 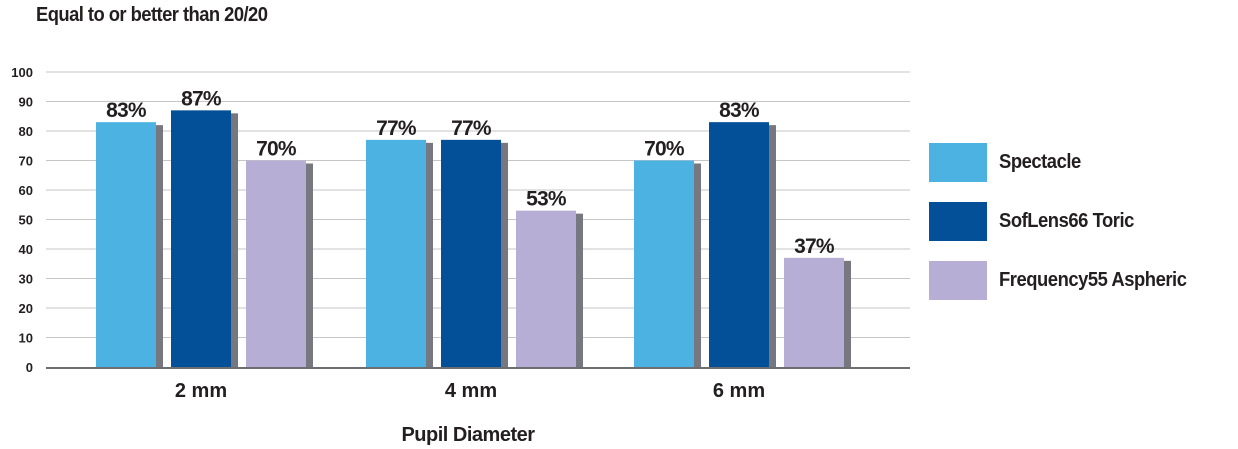 What do you see at coordinates (201, 391) in the screenshot?
I see `x-tick-label: 2 mm` at bounding box center [201, 391].